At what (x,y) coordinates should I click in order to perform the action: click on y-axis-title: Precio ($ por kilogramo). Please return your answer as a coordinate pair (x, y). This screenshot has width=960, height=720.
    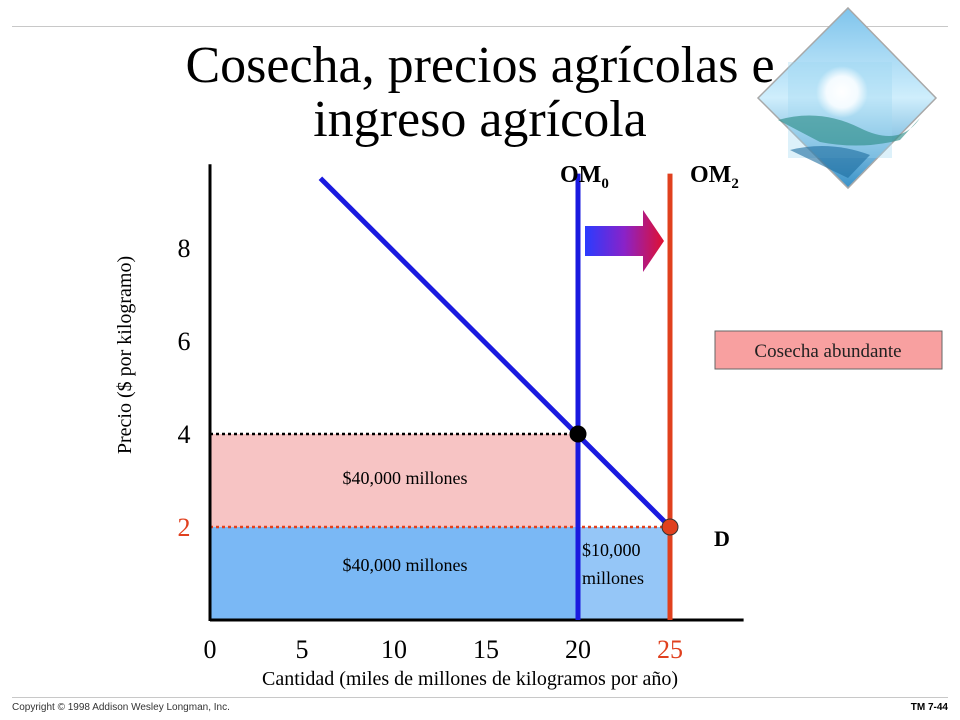
    Looking at the image, I should click on (125, 355).